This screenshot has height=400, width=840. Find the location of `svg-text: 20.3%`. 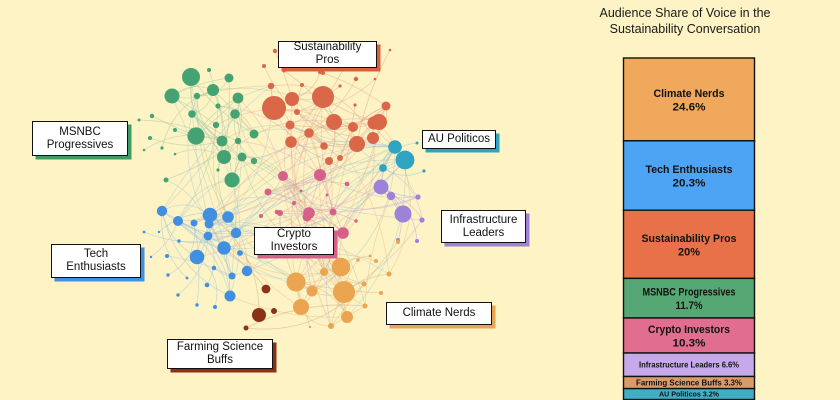

svg-text: 20.3% is located at coordinates (689, 184).